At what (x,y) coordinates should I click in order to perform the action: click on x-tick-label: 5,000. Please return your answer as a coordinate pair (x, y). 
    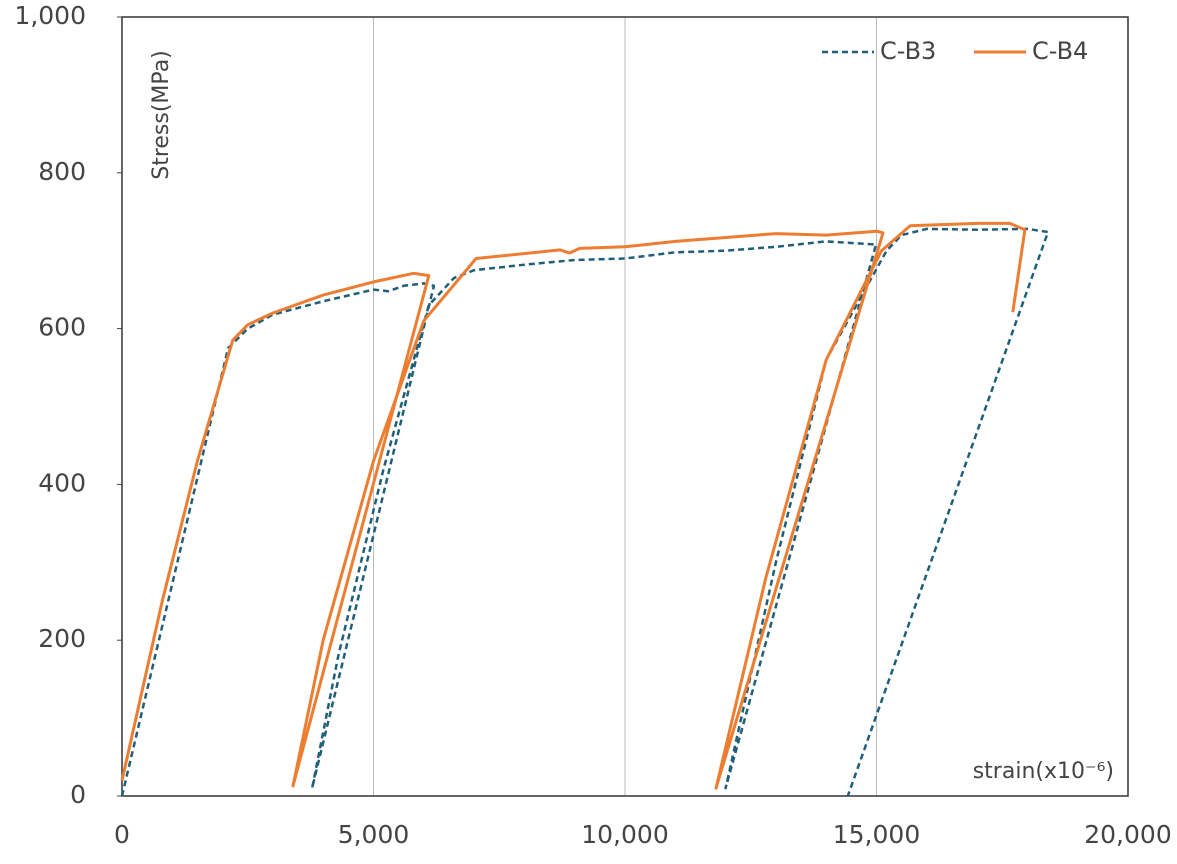
    Looking at the image, I should click on (374, 834).